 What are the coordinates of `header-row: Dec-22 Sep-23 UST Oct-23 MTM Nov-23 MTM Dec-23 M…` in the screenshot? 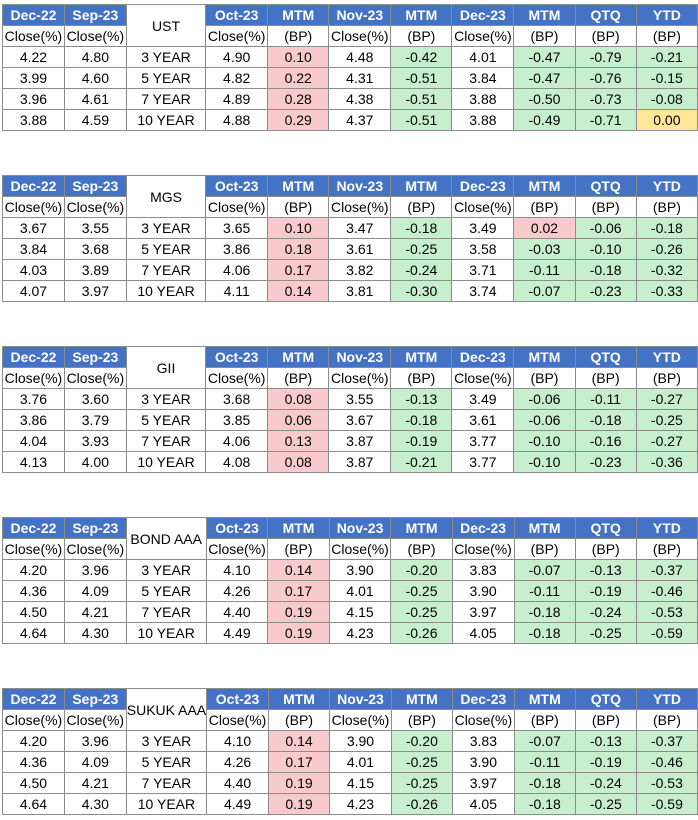 It's located at (350, 25).